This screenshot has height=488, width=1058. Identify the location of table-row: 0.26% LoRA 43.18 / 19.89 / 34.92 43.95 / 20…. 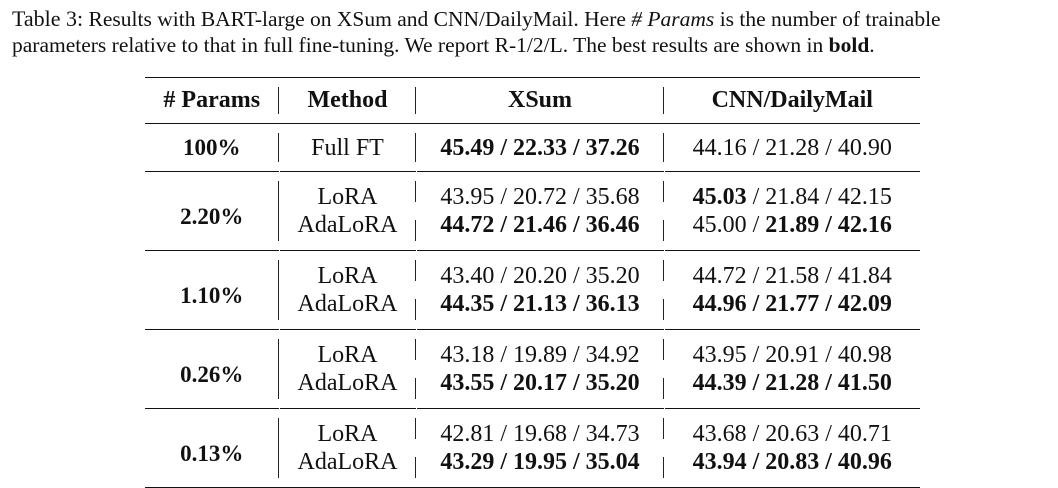
(532, 369).